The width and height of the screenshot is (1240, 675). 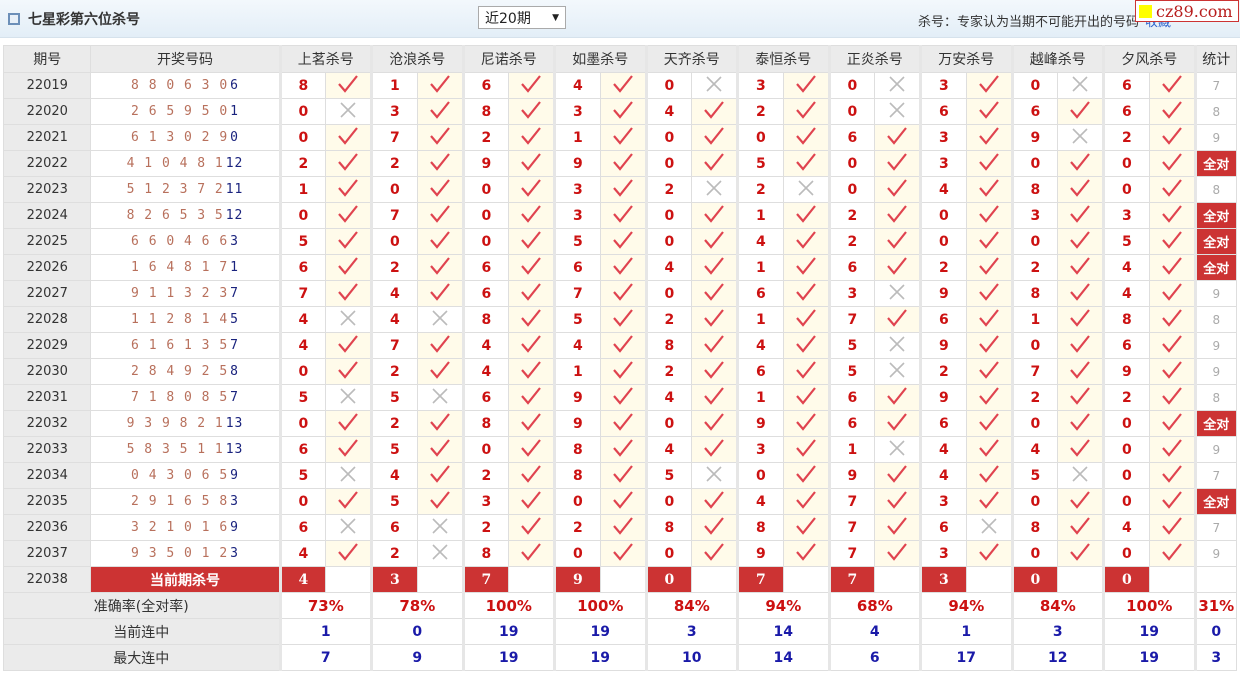 I want to click on kill-number: 7, so click(x=394, y=215).